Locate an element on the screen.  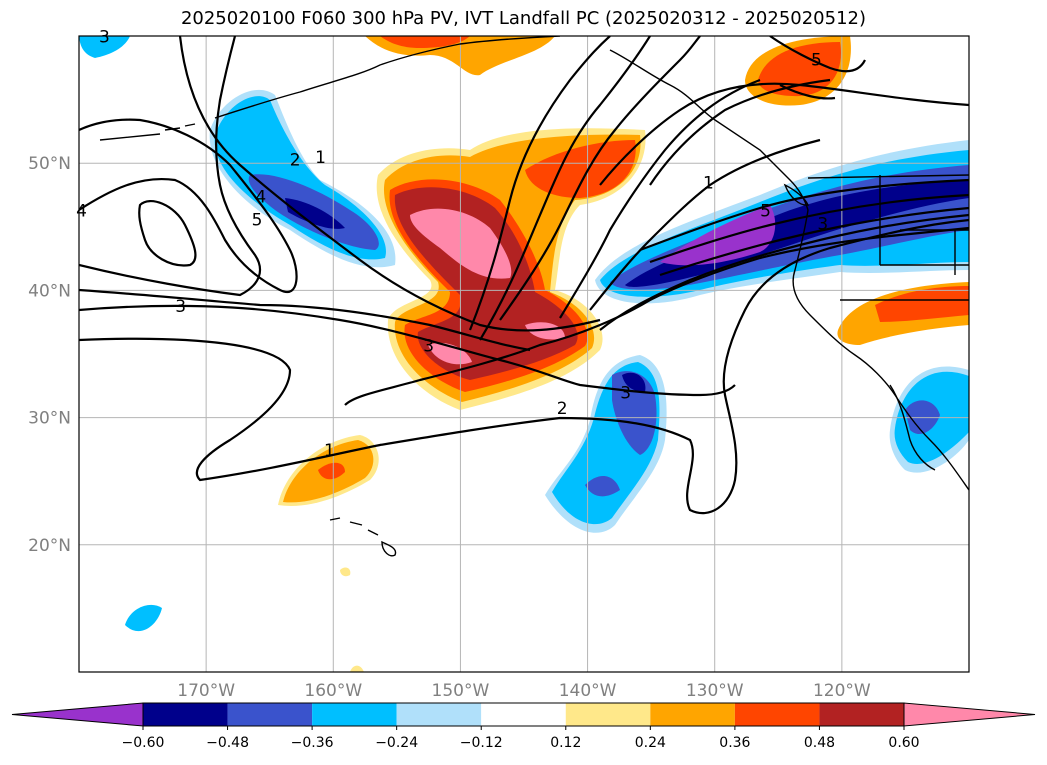
longitude-tick-label: 130°W is located at coordinates (715, 691).